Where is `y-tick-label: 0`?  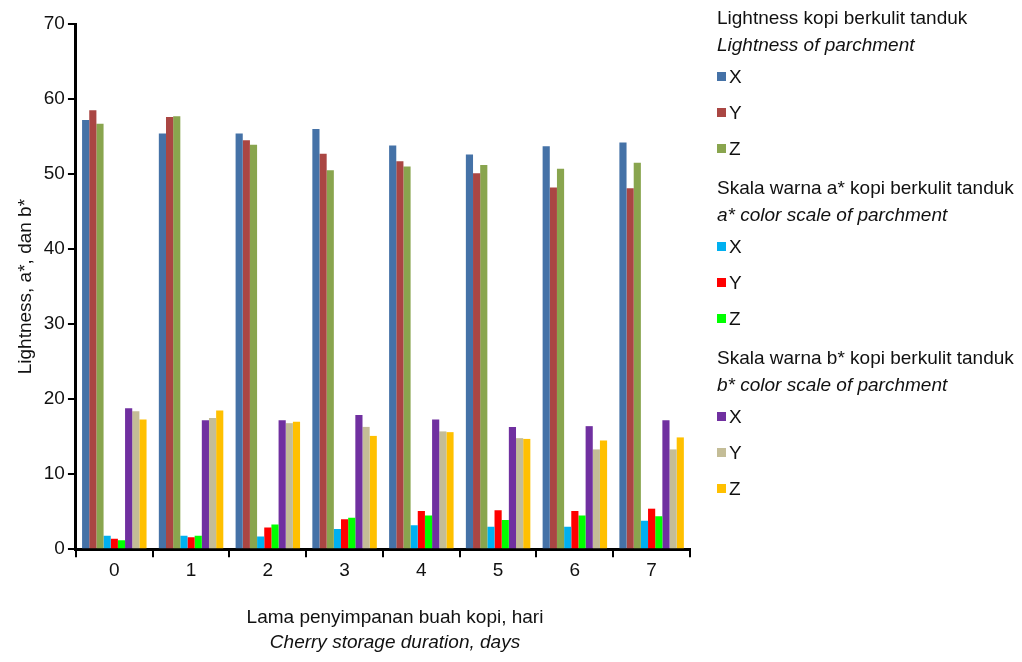 y-tick-label: 0 is located at coordinates (59, 548).